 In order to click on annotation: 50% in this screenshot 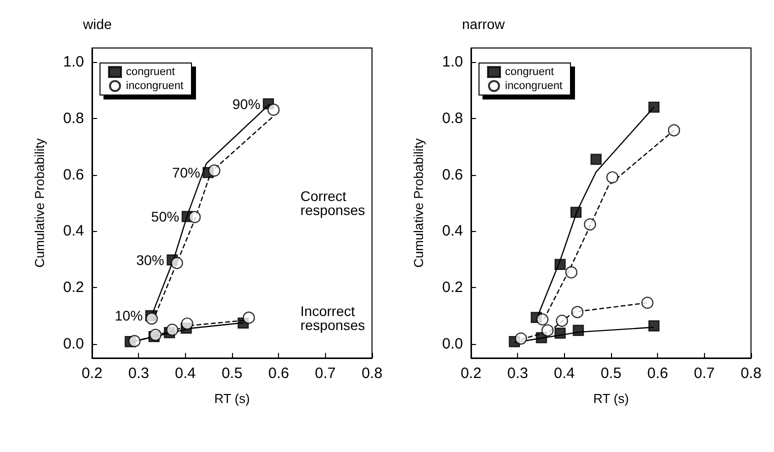, I will do `click(165, 216)`.